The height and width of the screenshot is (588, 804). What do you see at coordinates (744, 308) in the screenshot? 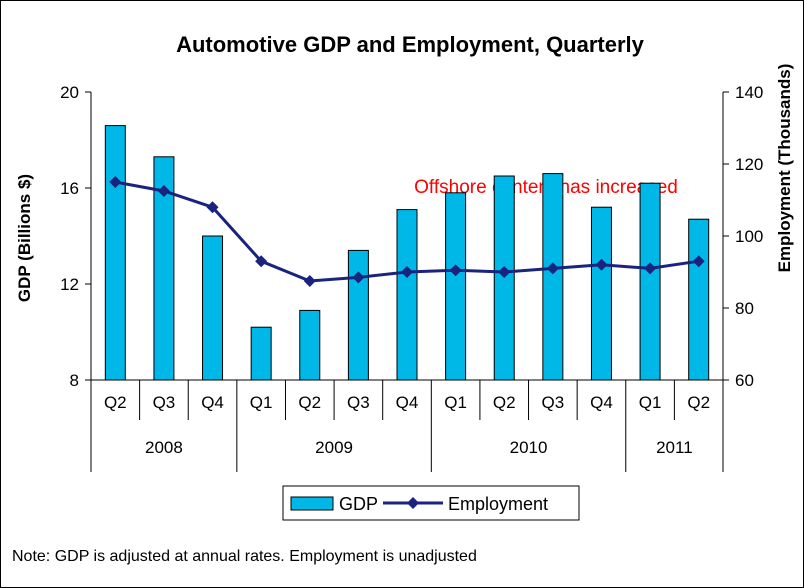
I see `y2-tick-label-80: 80` at bounding box center [744, 308].